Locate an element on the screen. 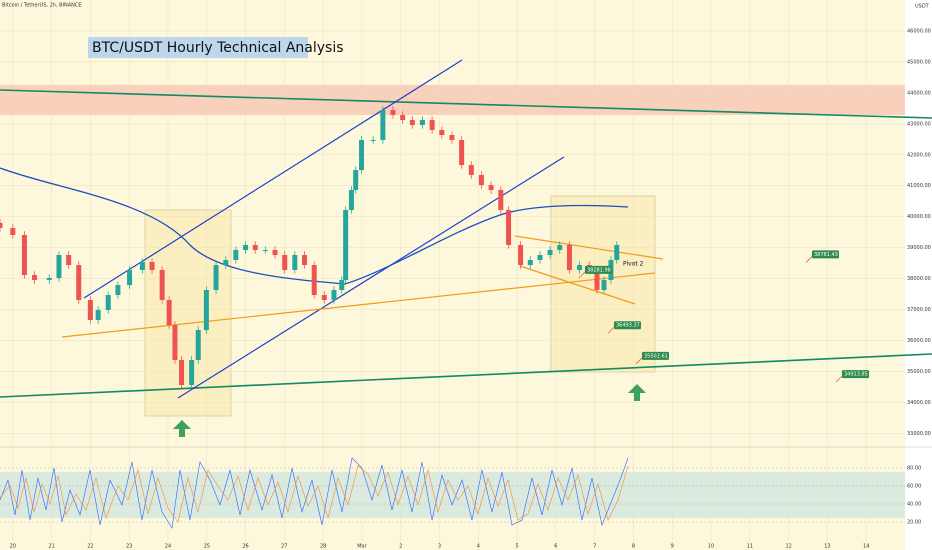  x-tick-label: 21 is located at coordinates (51, 547).